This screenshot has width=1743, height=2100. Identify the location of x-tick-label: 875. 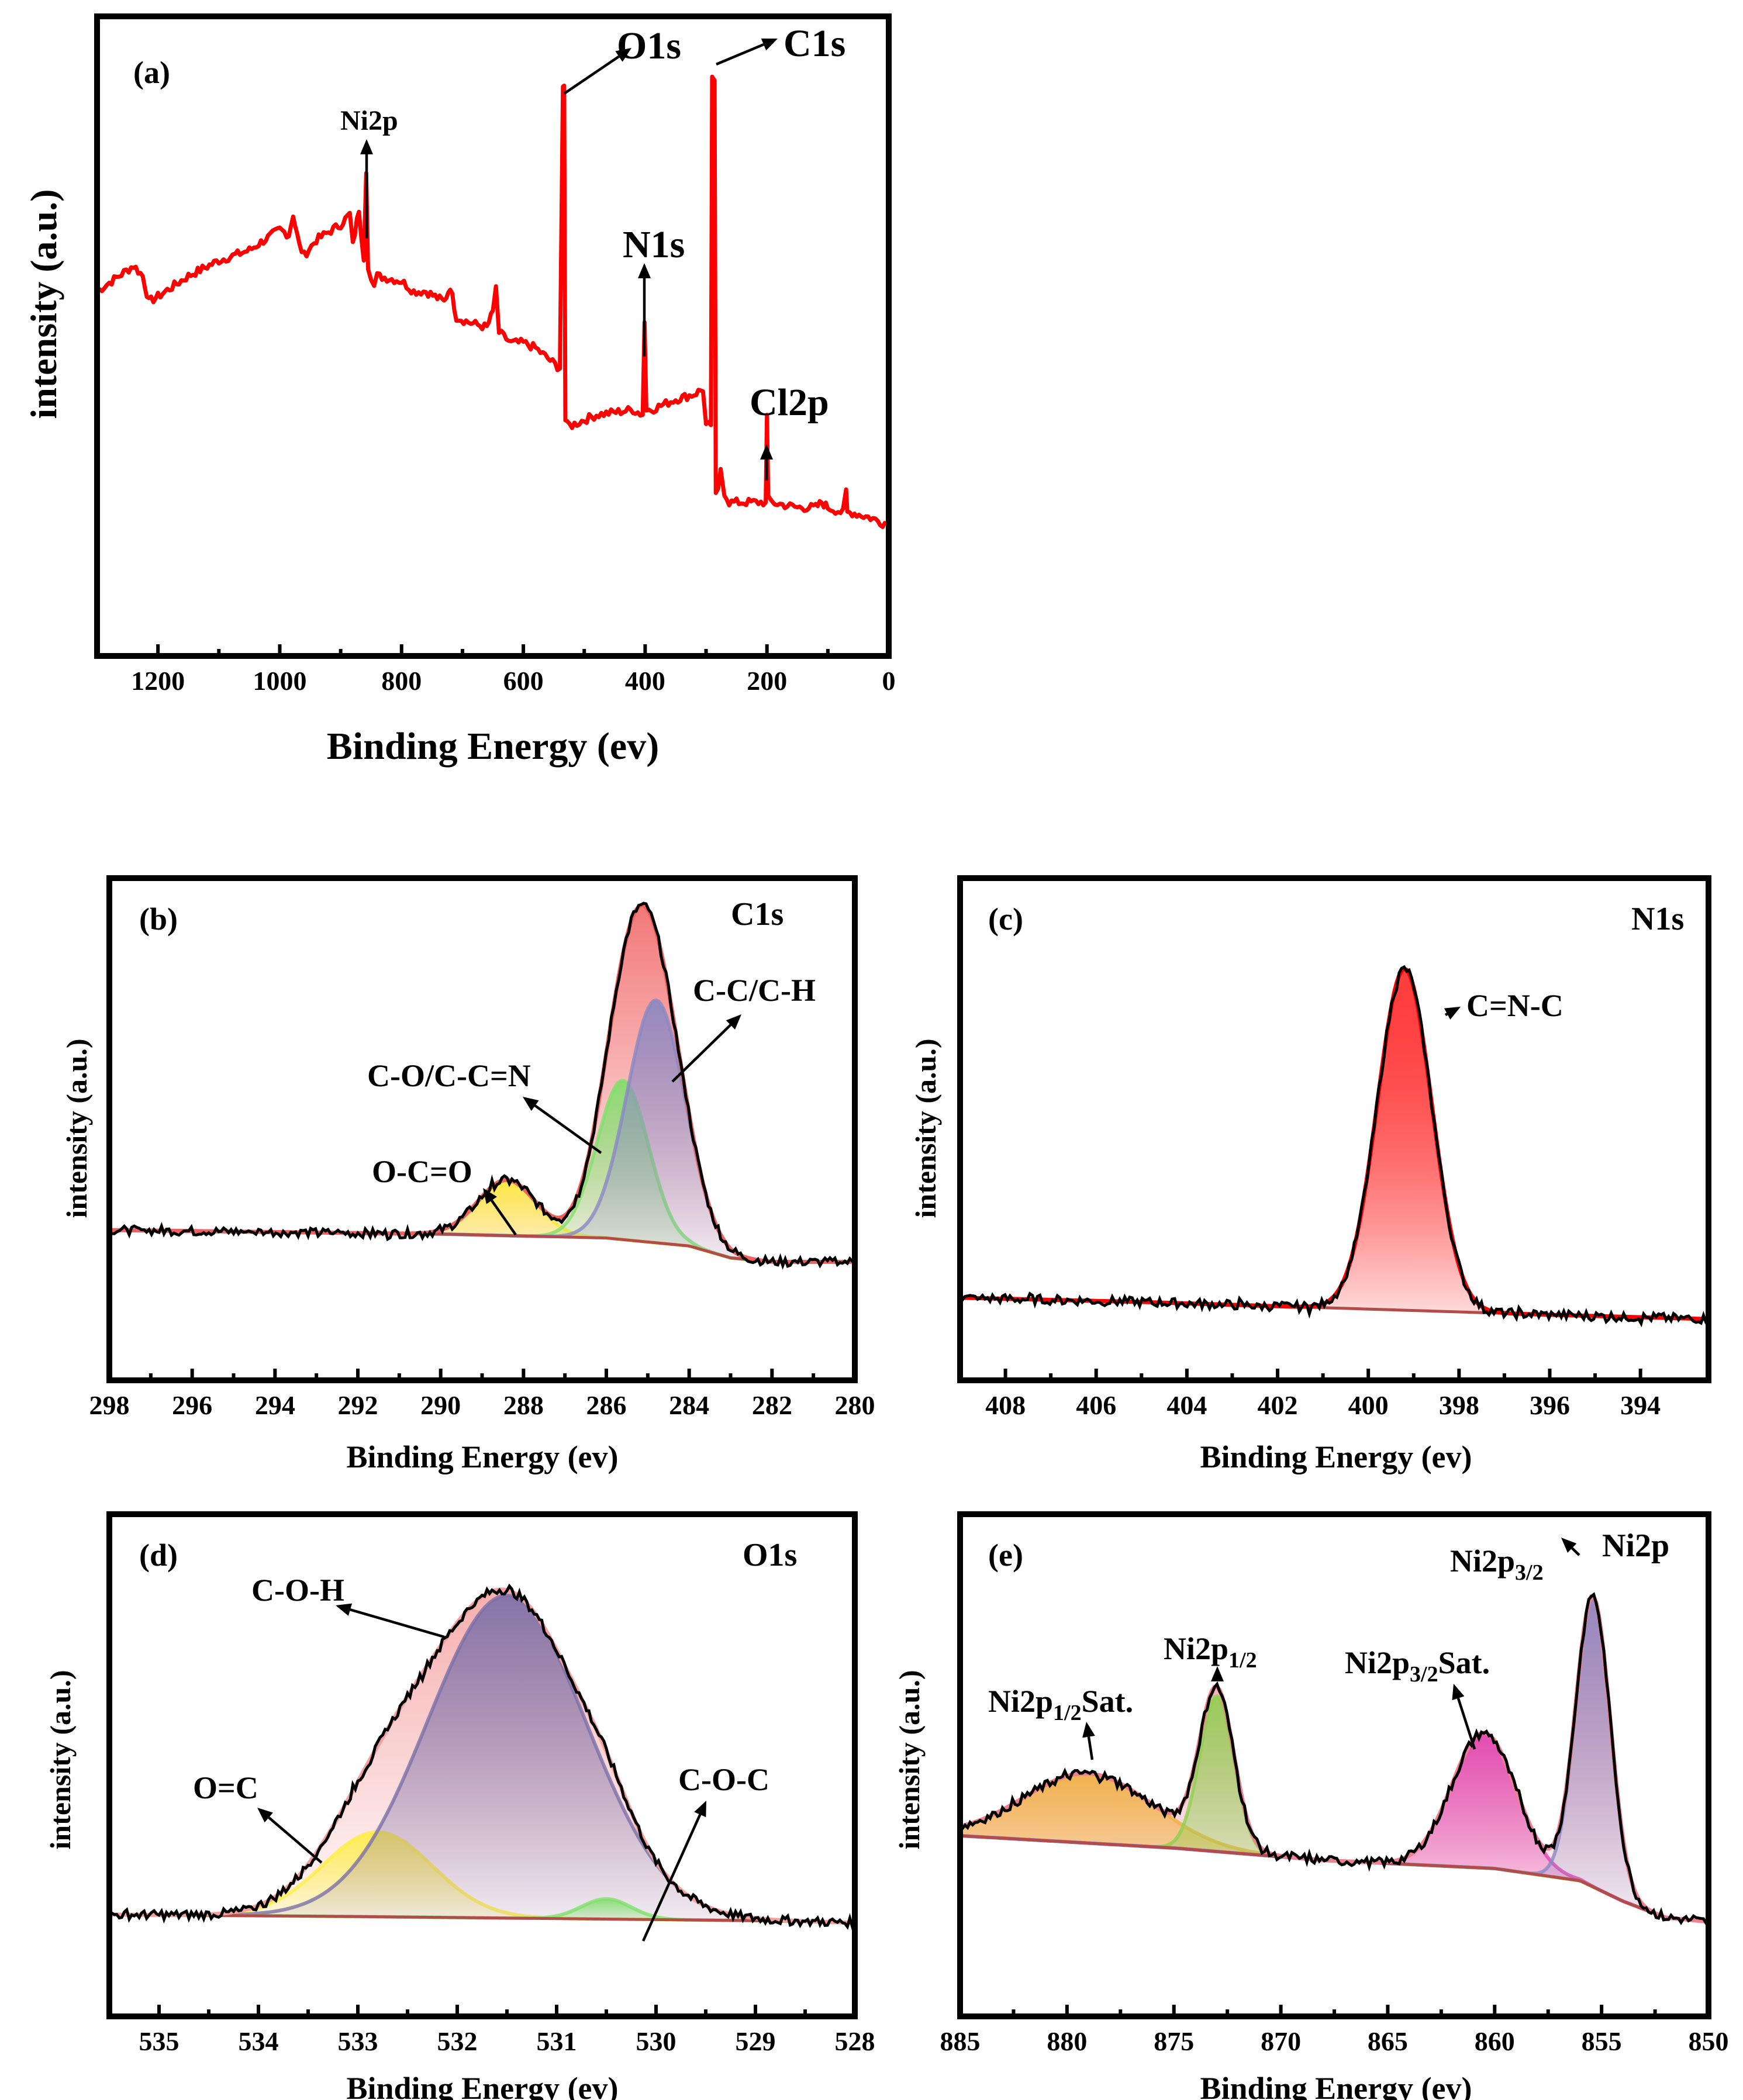
(1174, 2041).